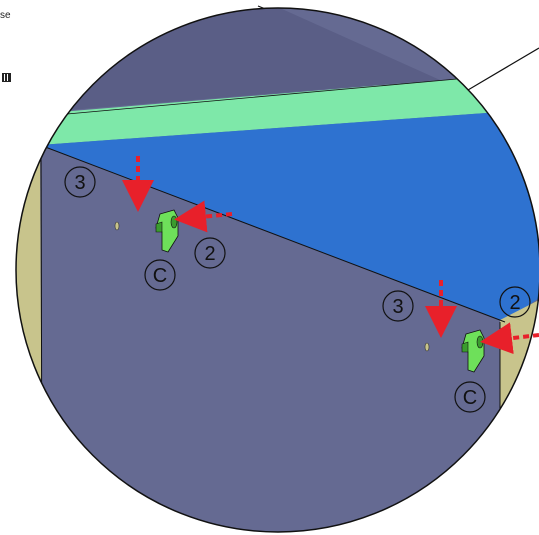  Describe the element at coordinates (29, 338) in the screenshot. I see `left-side-panel` at that location.